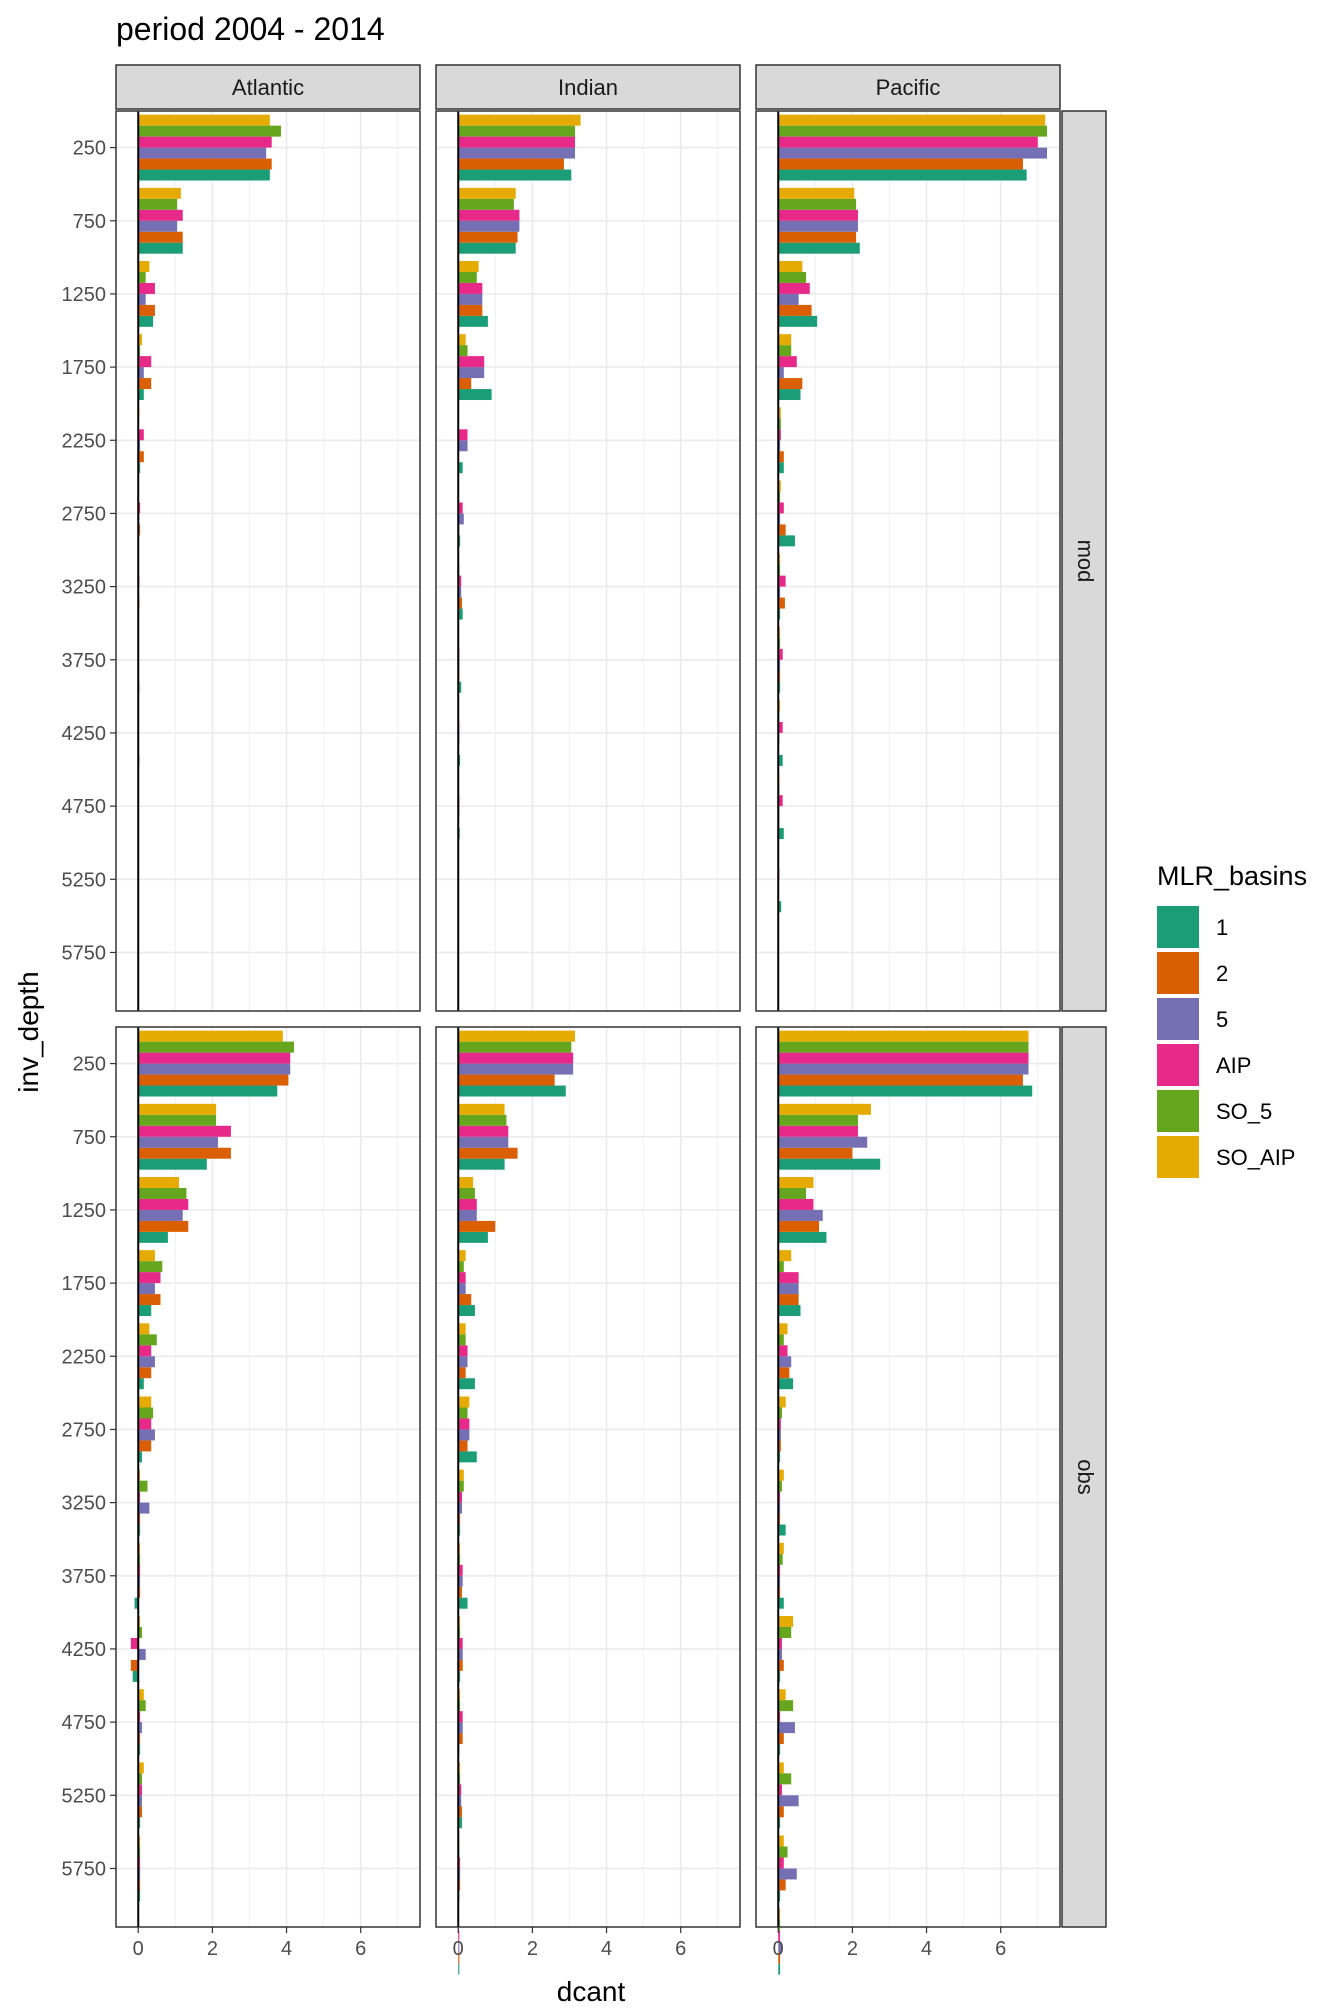  What do you see at coordinates (84, 880) in the screenshot?
I see `y-tick-label: 5250` at bounding box center [84, 880].